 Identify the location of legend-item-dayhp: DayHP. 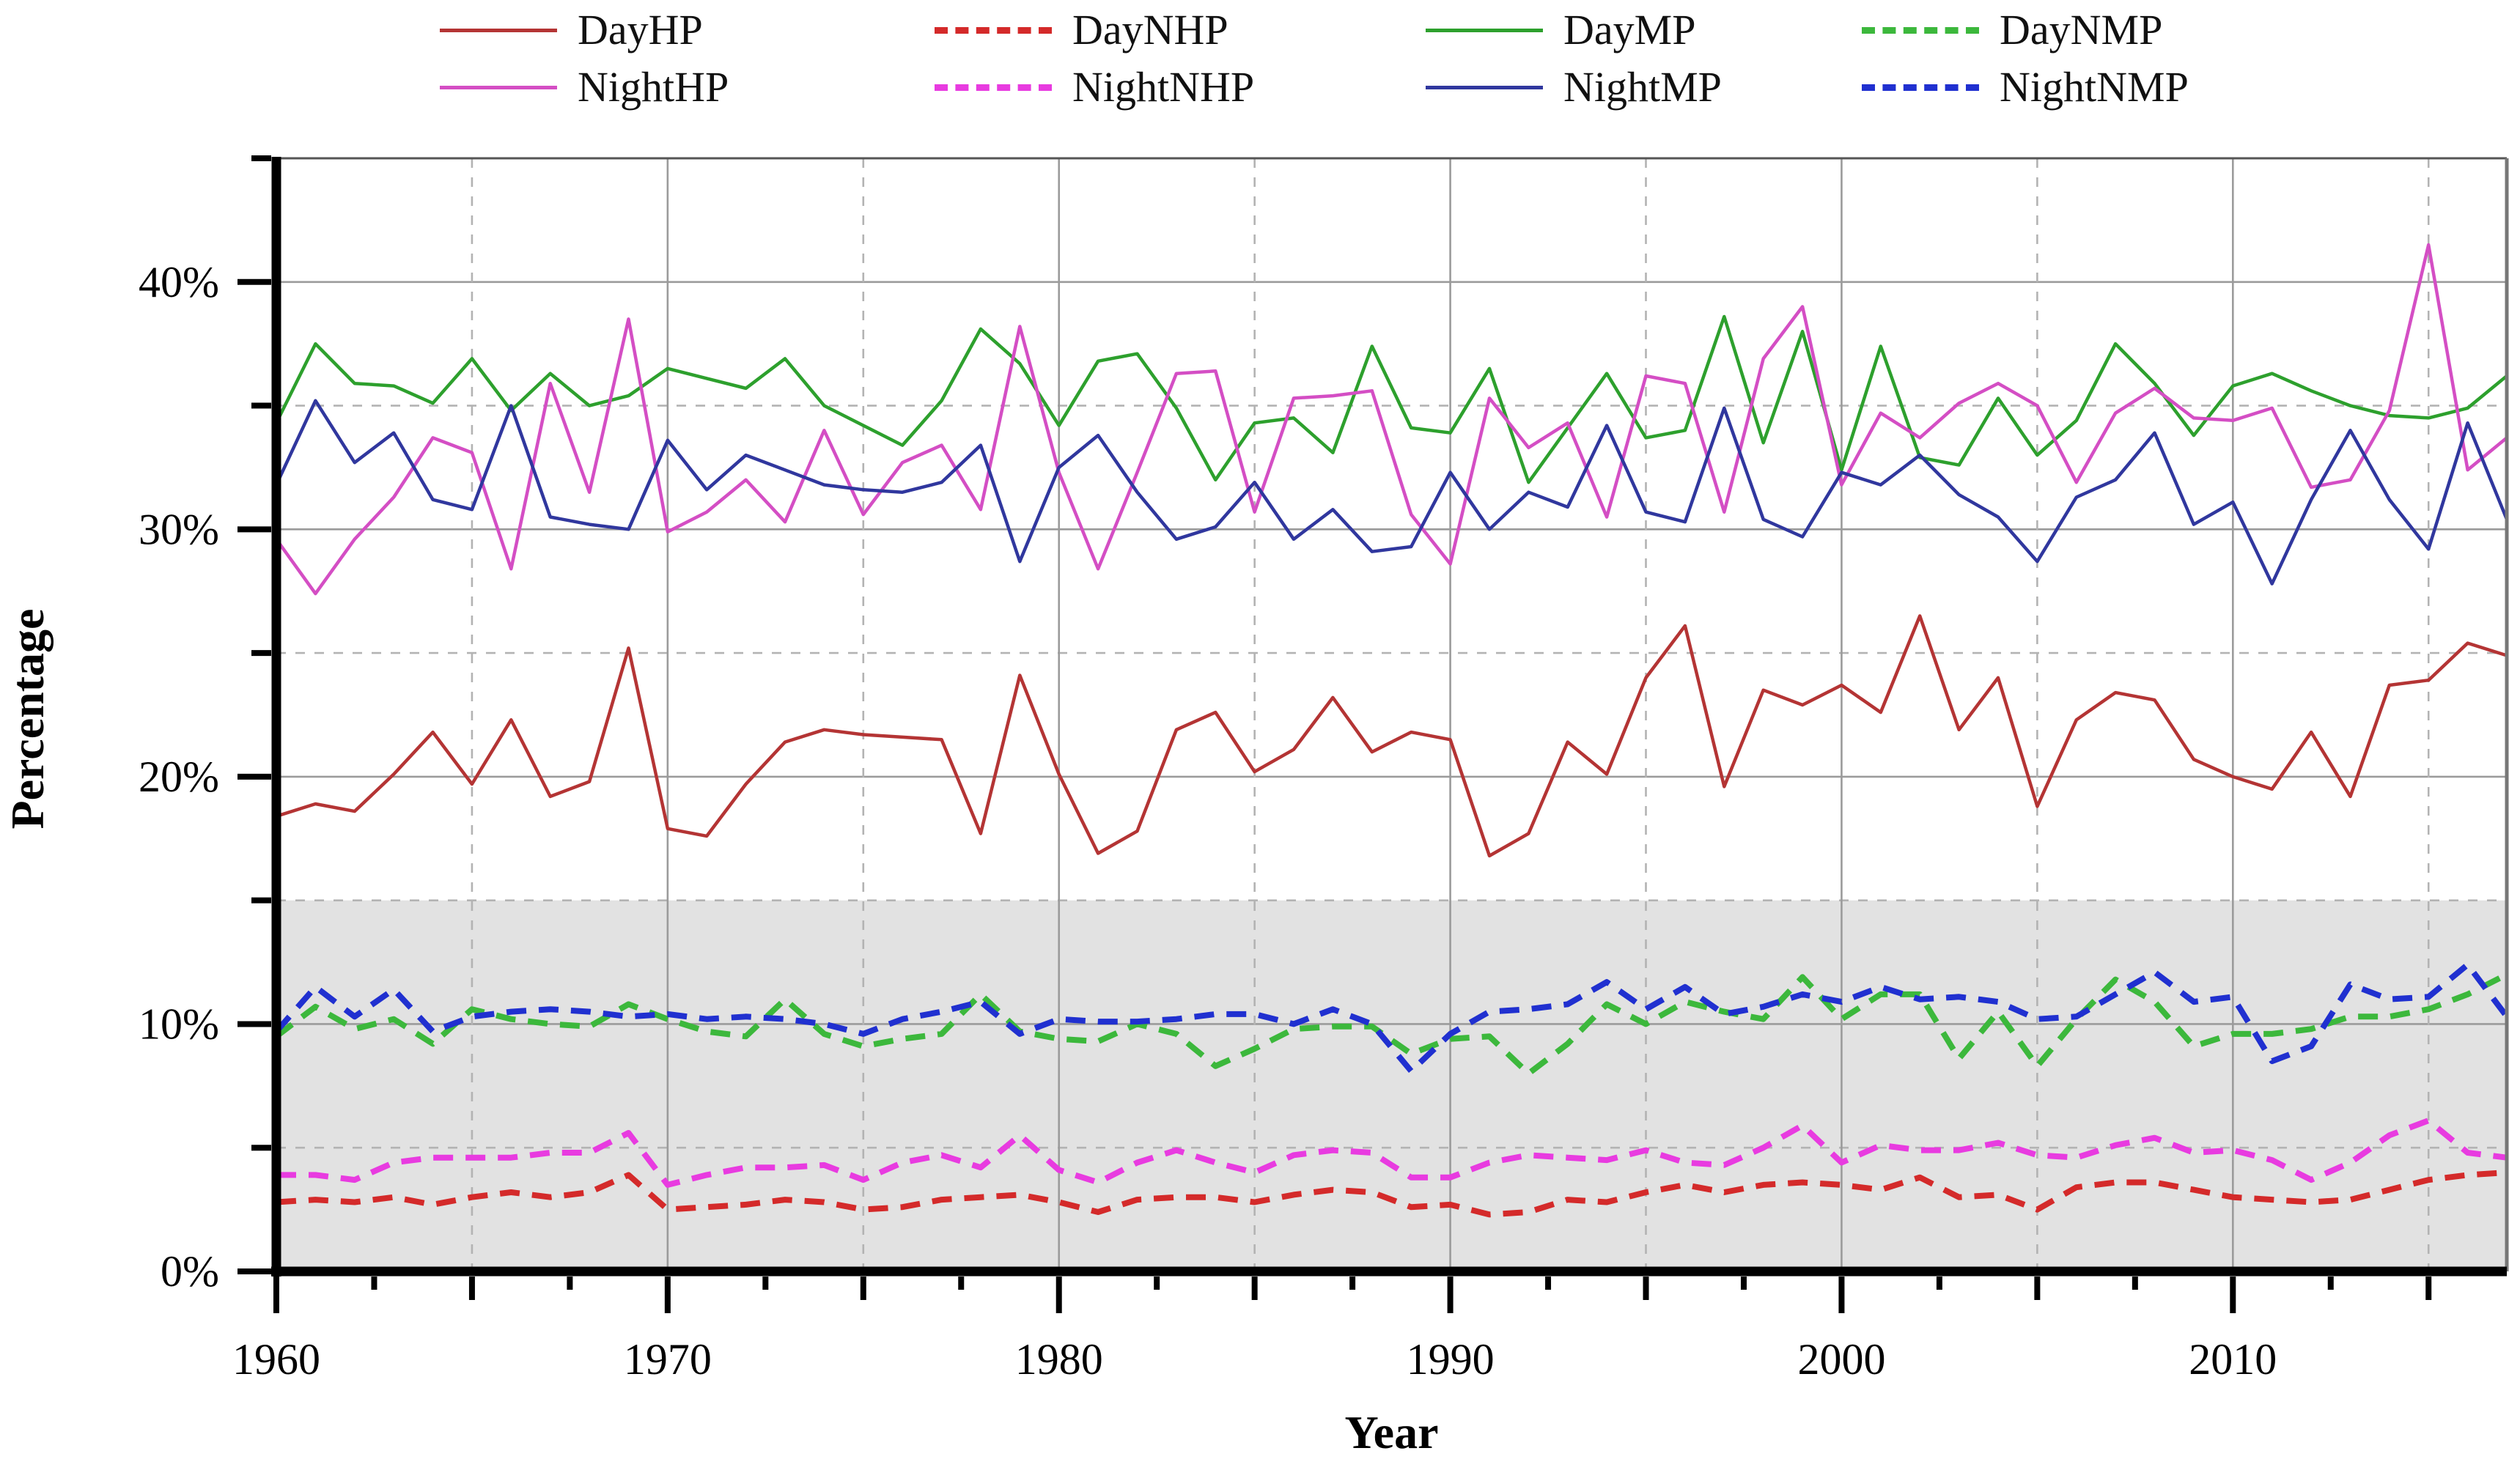
(687, 30).